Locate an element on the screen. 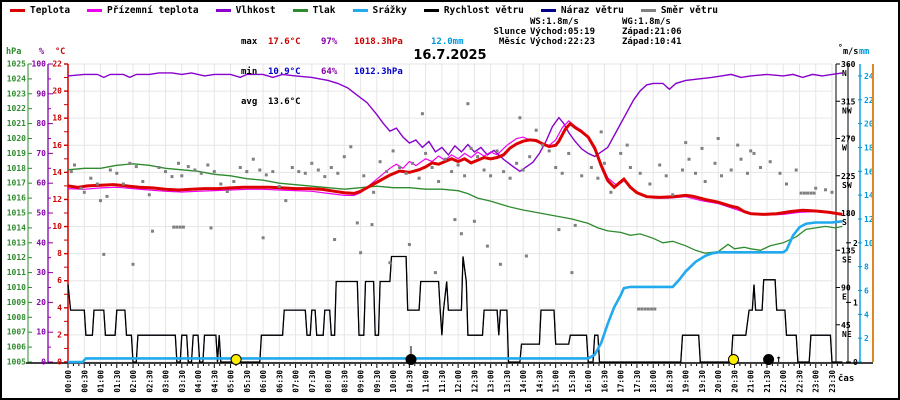 The image size is (900, 400). svg-text: 70 is located at coordinates (41, 153).